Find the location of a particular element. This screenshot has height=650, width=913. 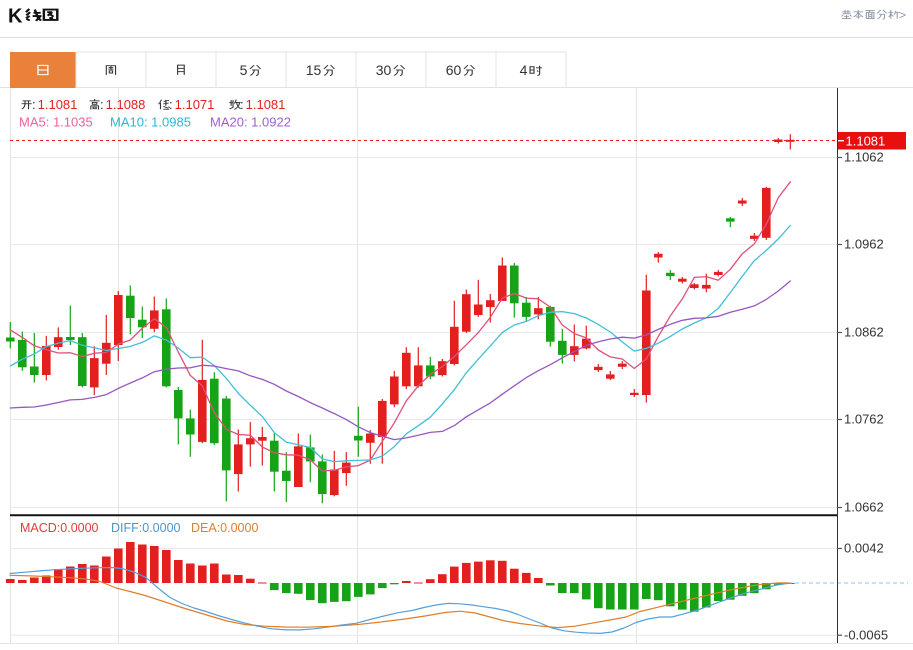

svg-text: 1.0962 is located at coordinates (864, 244).